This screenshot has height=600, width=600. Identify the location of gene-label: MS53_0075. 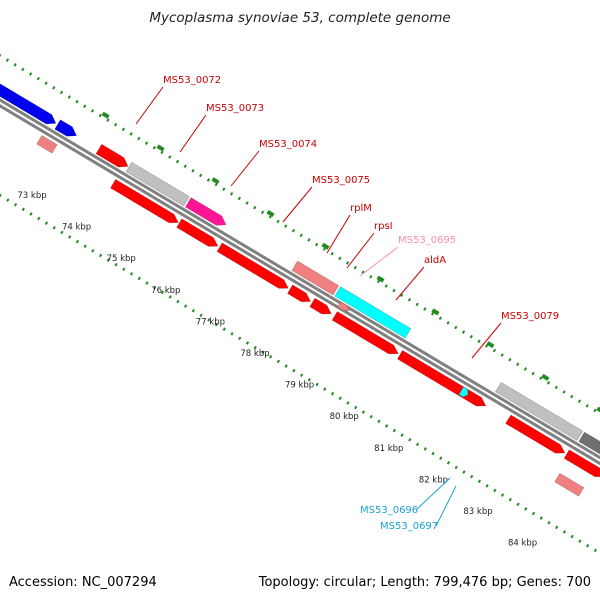
(341, 180).